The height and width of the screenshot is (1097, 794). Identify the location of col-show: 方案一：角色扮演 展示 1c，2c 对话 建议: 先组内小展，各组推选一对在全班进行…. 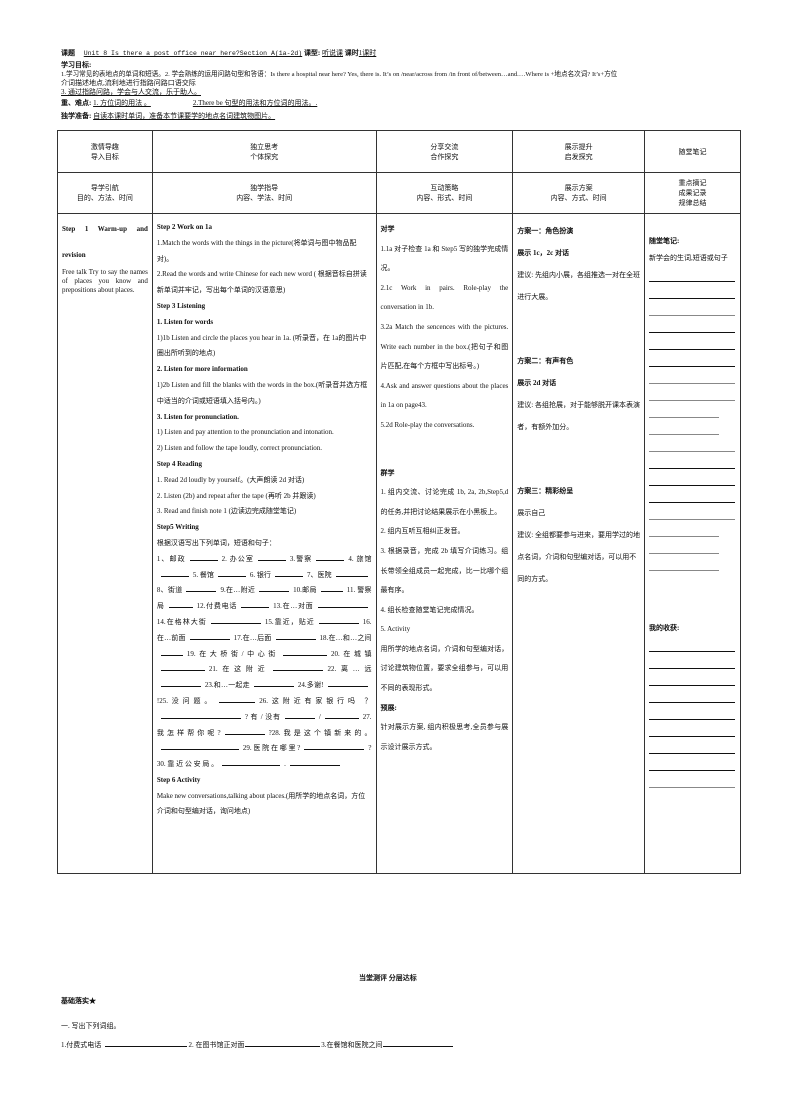
(578, 543).